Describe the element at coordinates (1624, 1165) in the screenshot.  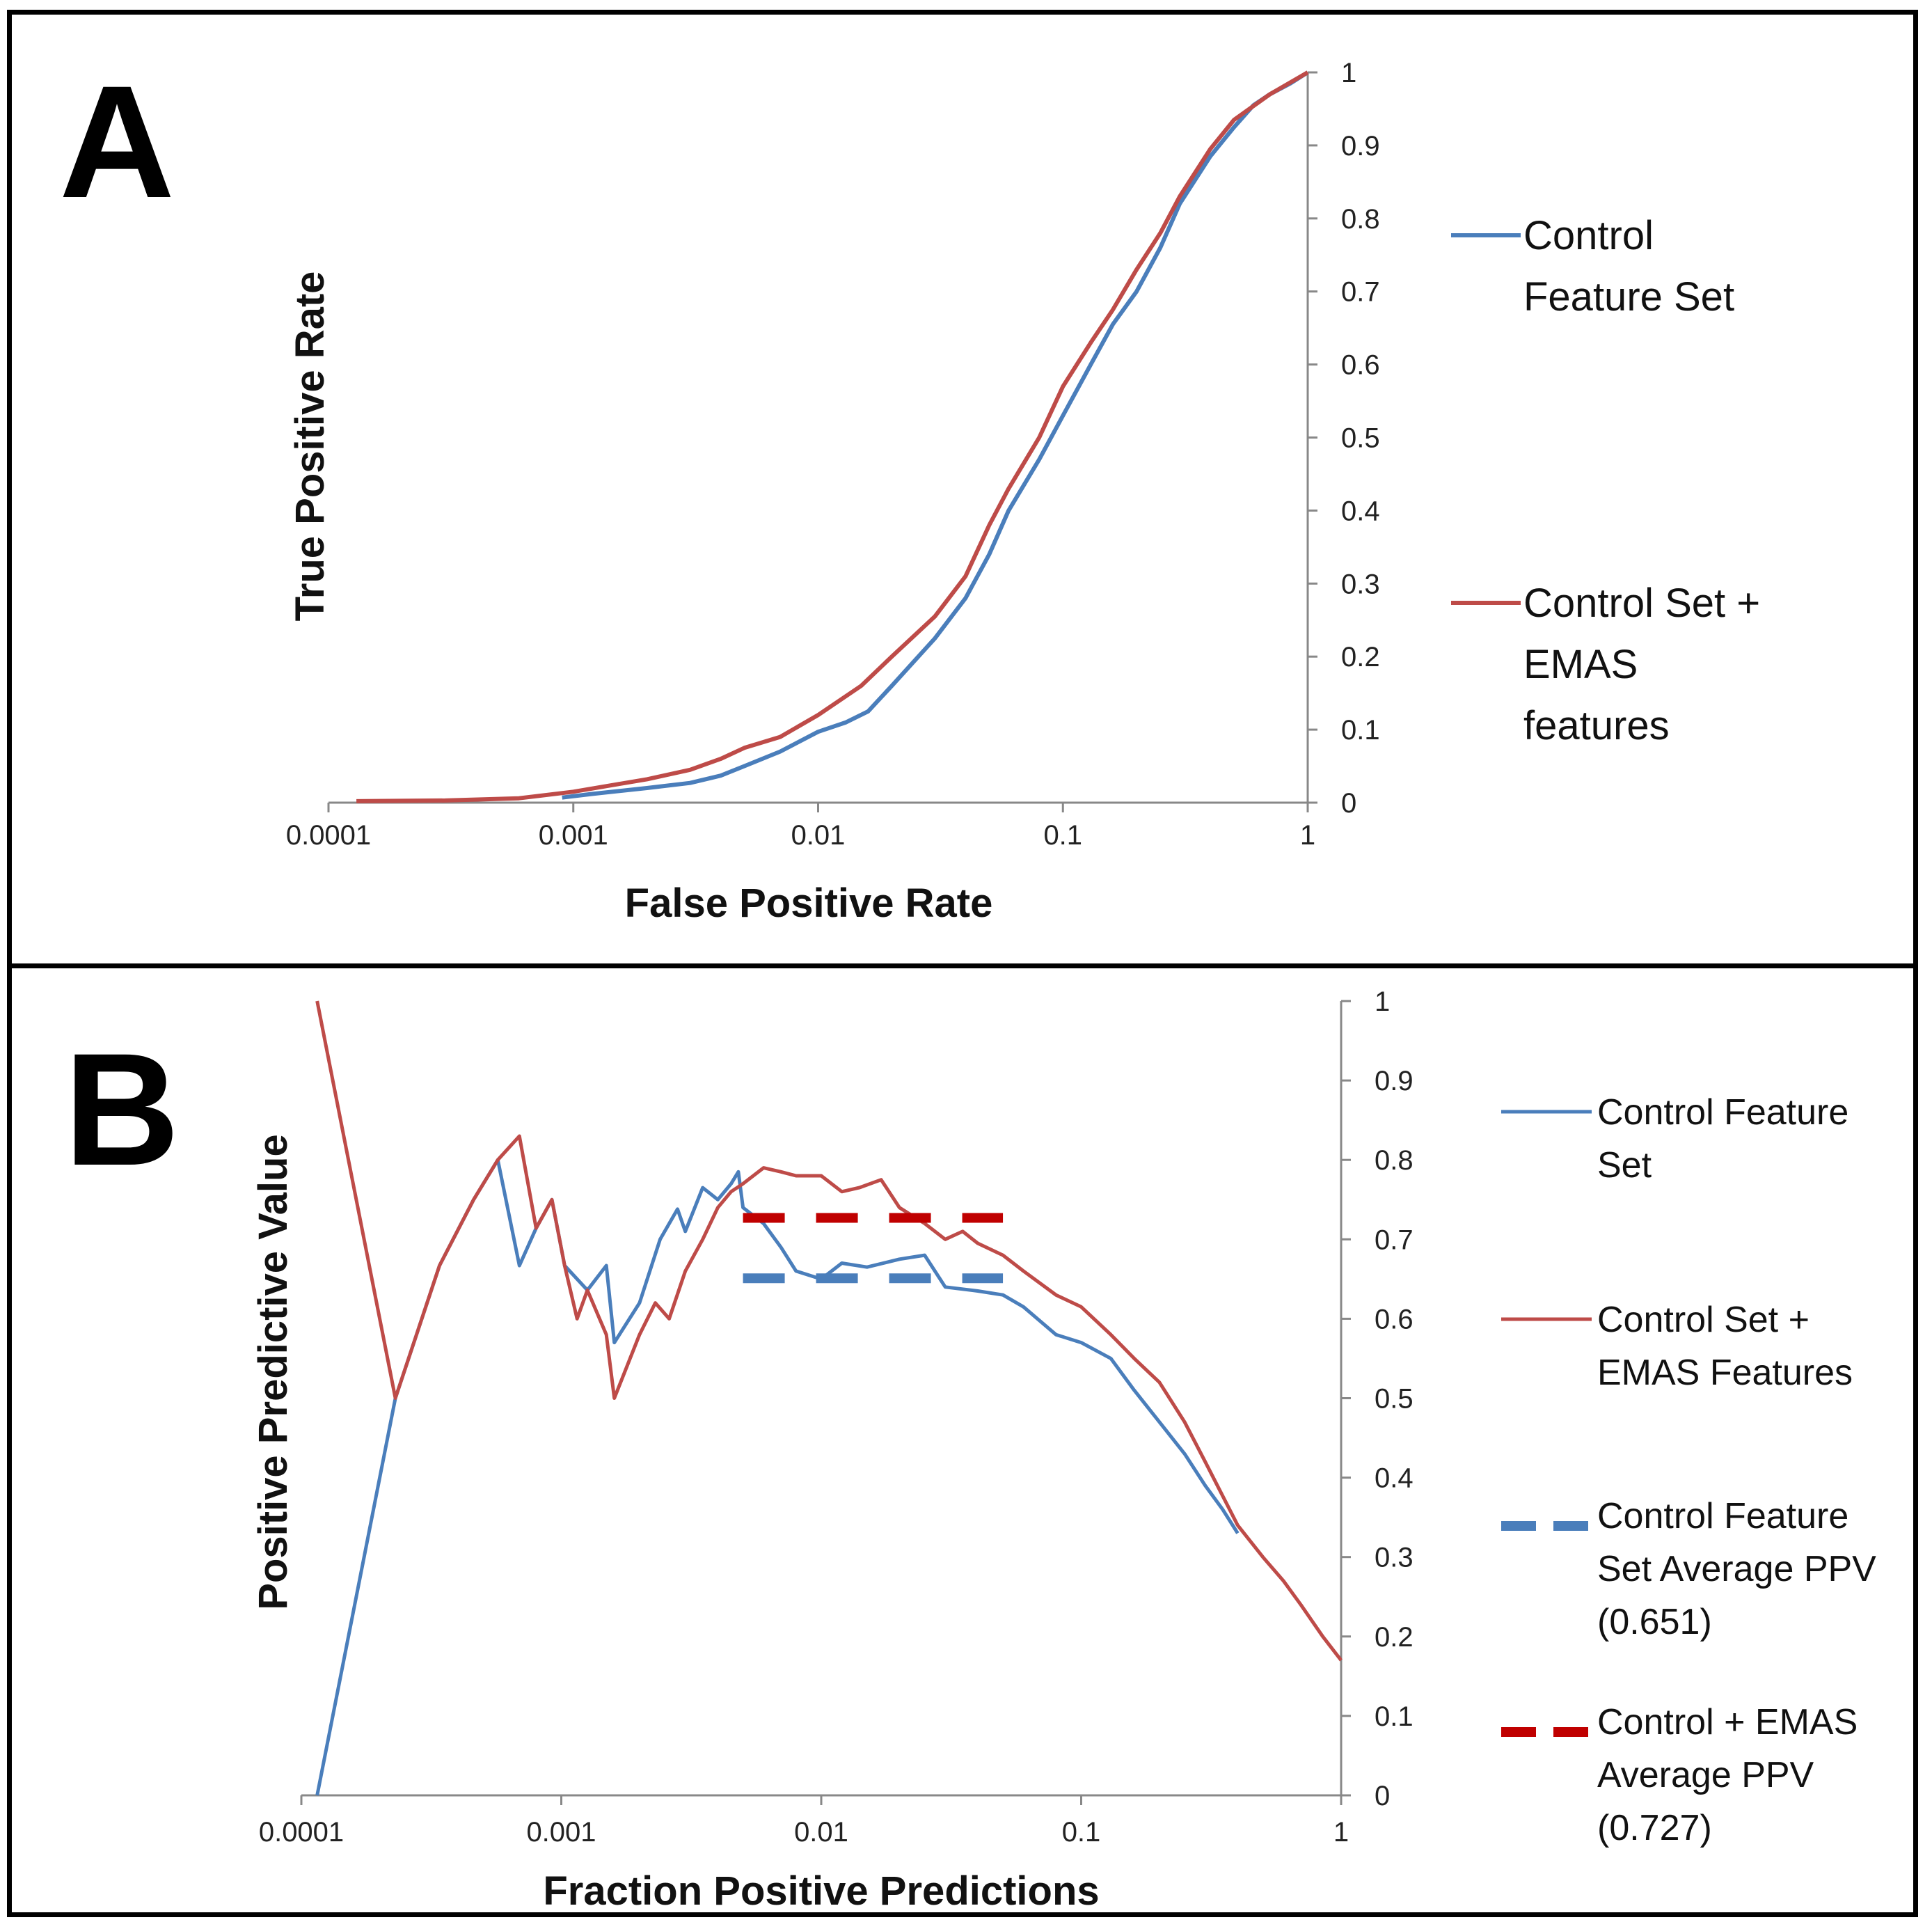
I see `legend-label: Set` at that location.